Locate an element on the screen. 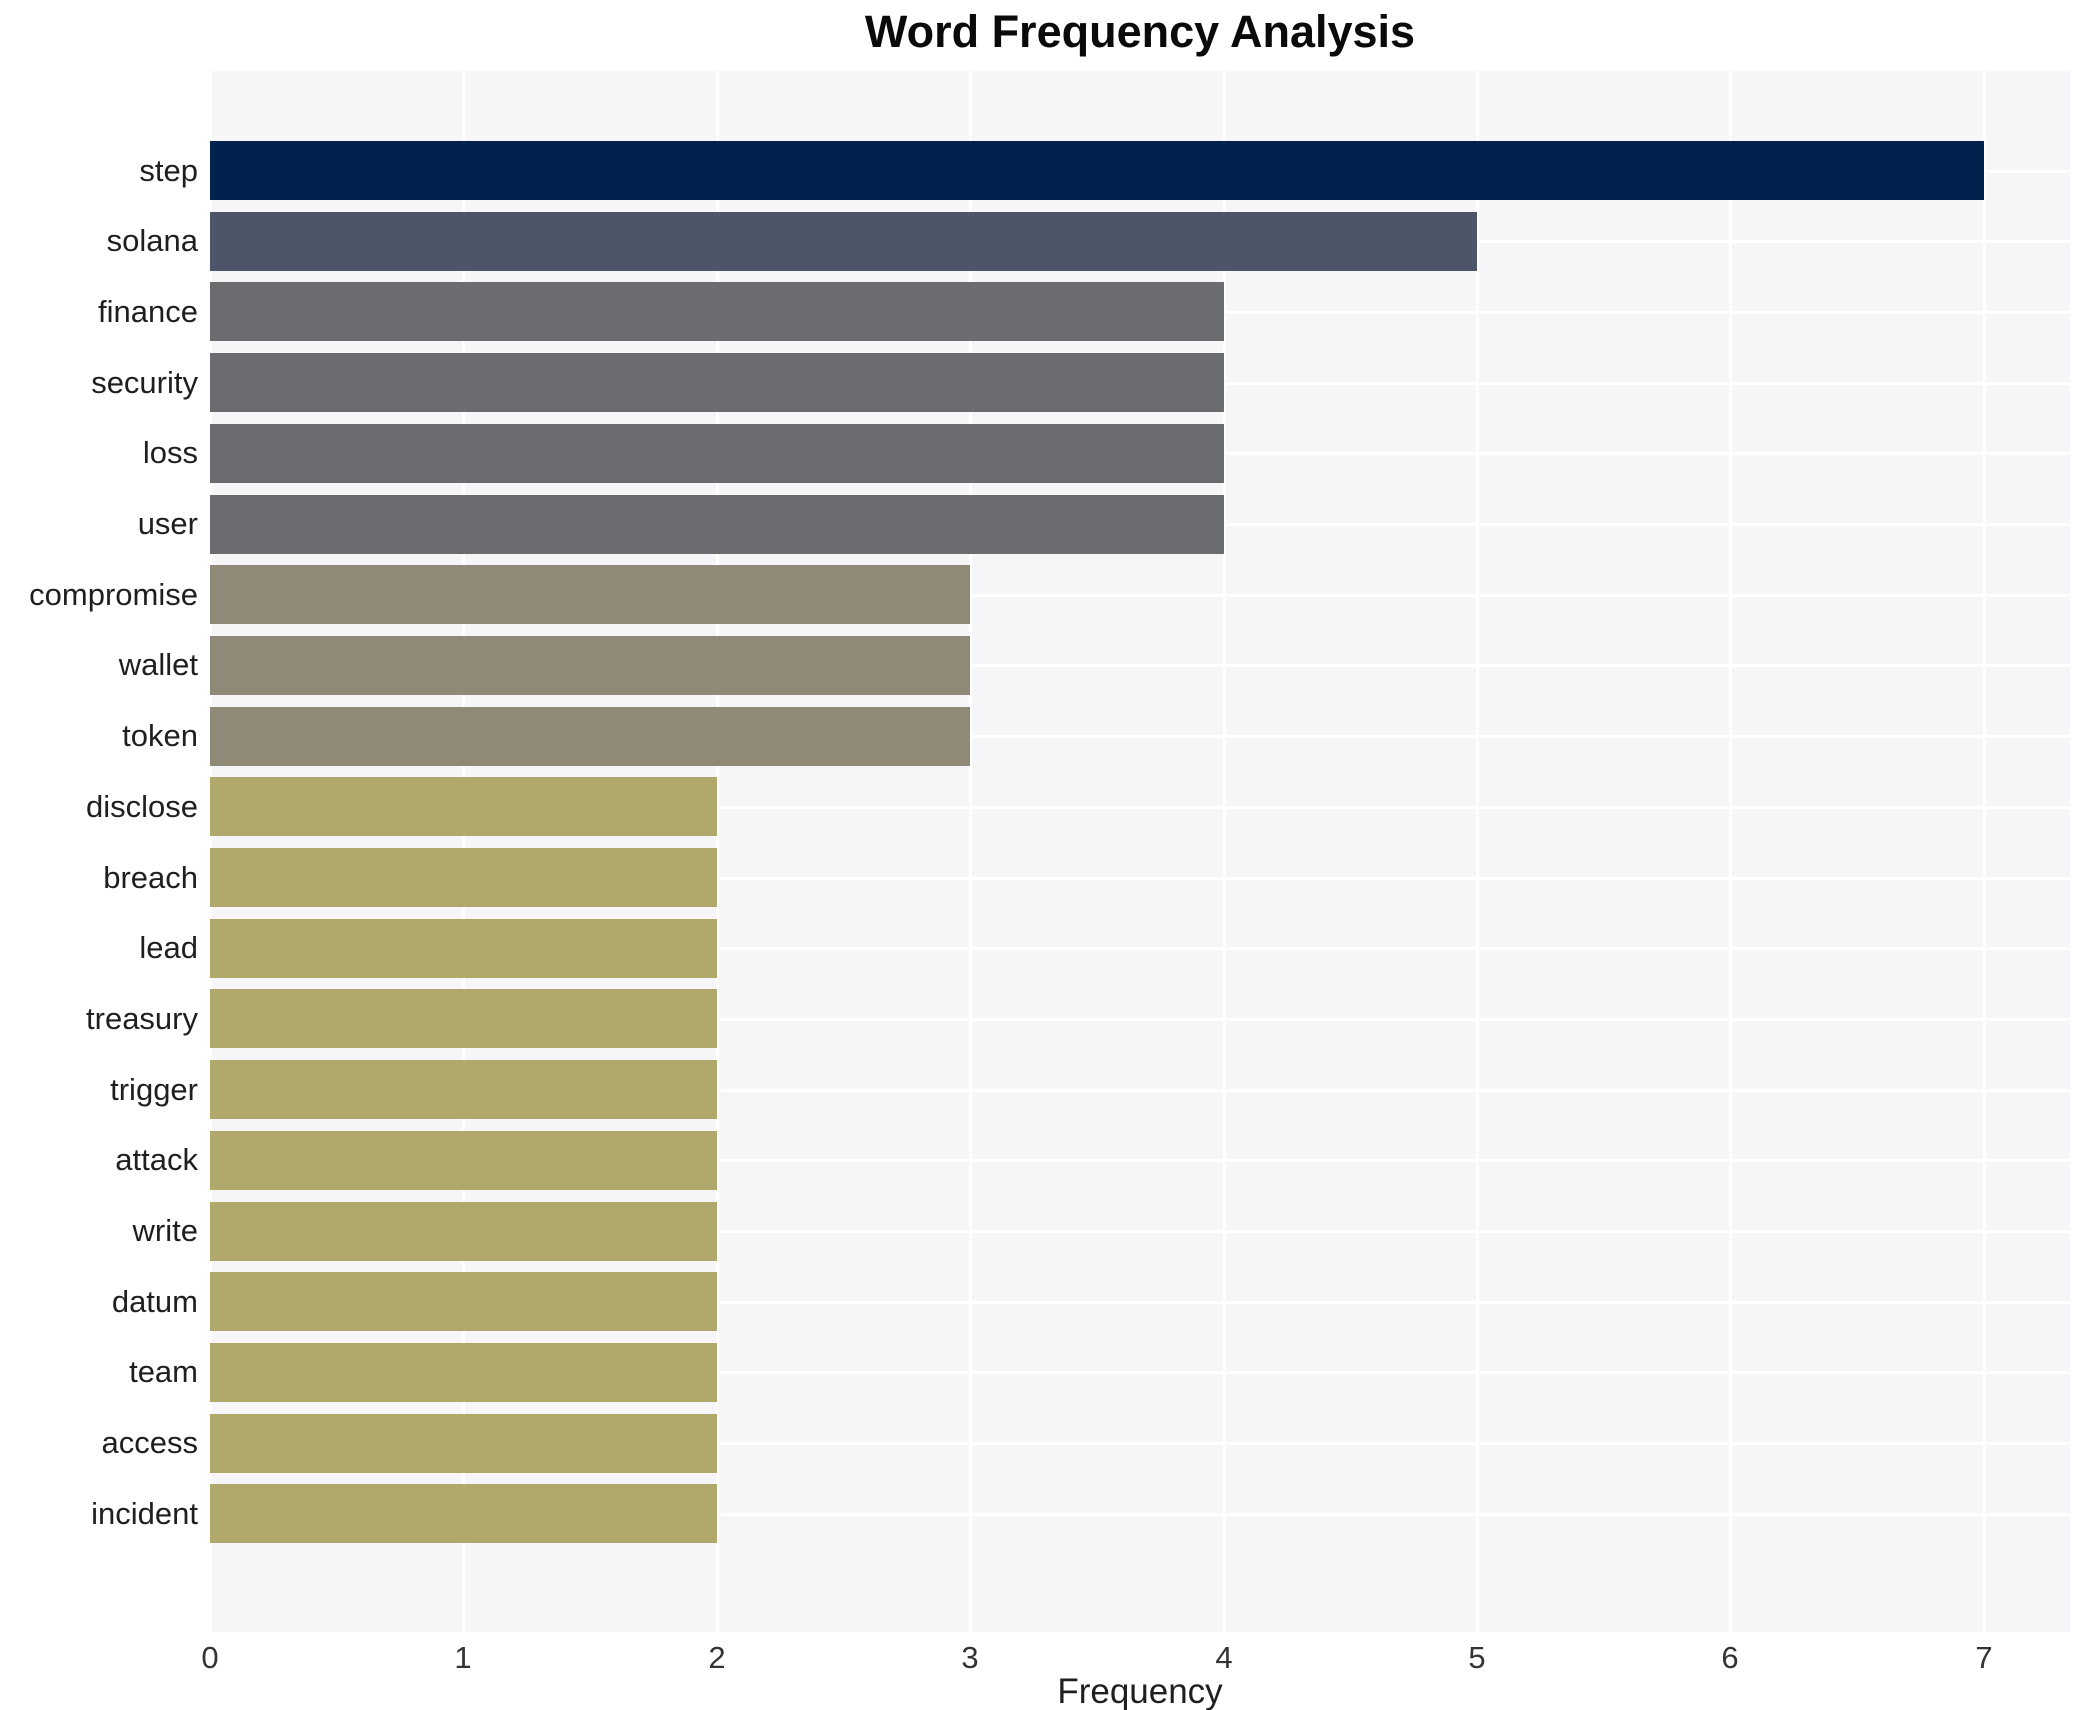  bar-incident is located at coordinates (463, 1513).